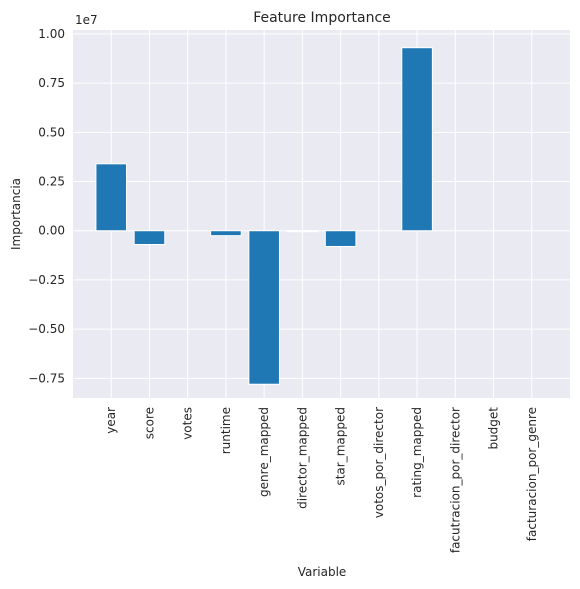 Image resolution: width=580 pixels, height=589 pixels. What do you see at coordinates (302, 458) in the screenshot?
I see `x-tick-label: director_mapped` at bounding box center [302, 458].